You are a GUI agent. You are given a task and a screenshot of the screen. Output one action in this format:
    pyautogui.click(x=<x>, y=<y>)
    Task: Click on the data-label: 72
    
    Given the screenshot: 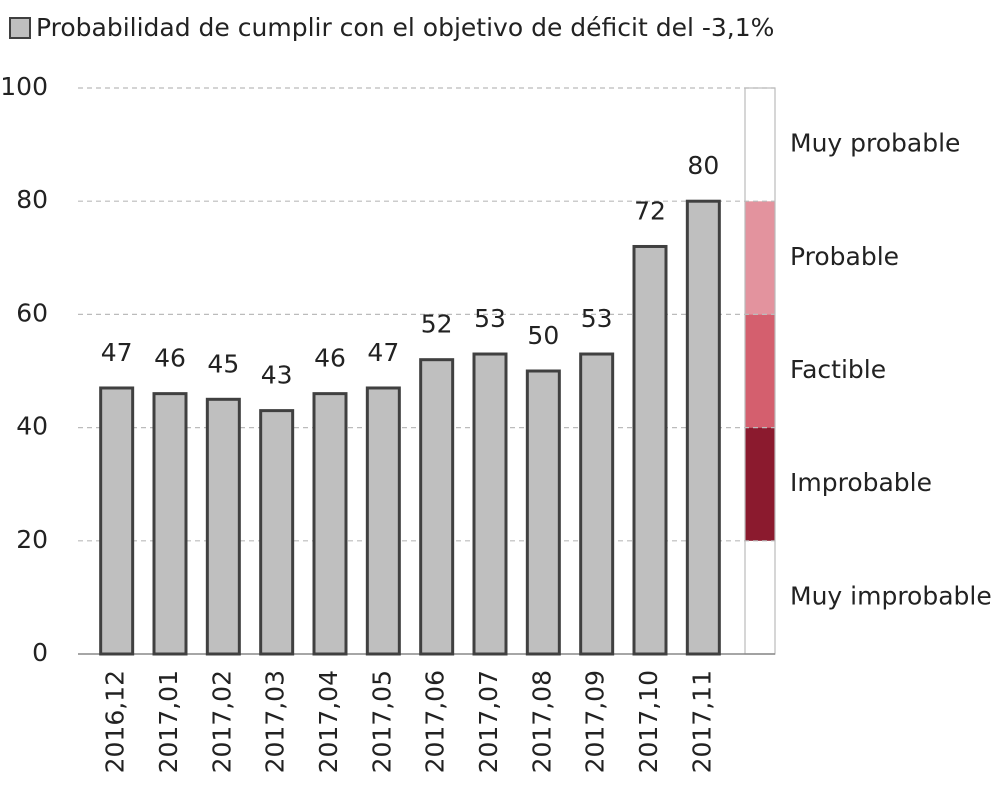 What is the action you would take?
    pyautogui.click(x=650, y=210)
    